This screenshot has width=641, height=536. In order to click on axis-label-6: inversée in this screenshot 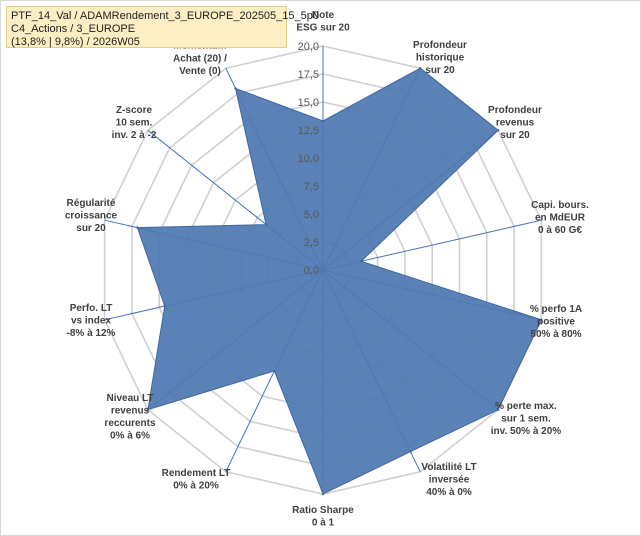, I will do `click(449, 480)`.